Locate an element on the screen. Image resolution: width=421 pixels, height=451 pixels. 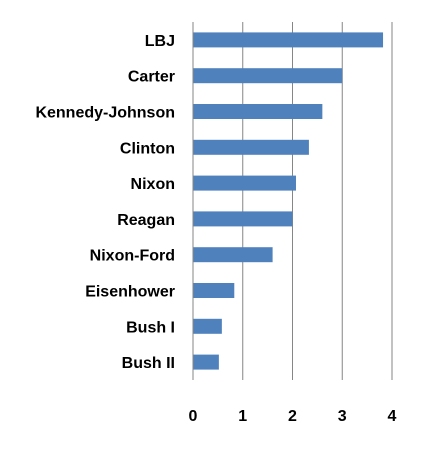
bar-nixon is located at coordinates (244, 183).